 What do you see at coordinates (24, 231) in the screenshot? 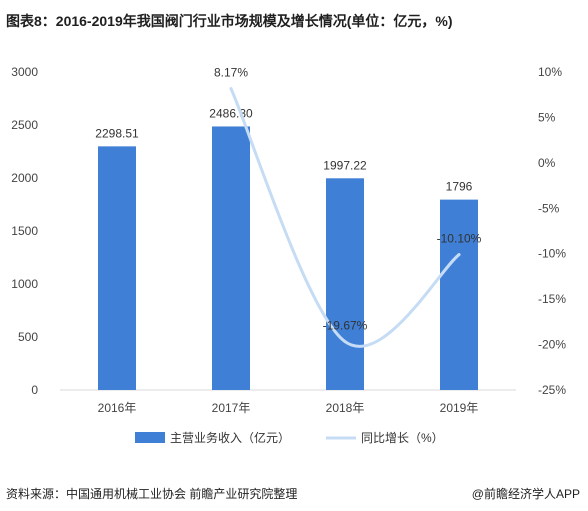
I see `y-left-tick-label: 1500` at bounding box center [24, 231].